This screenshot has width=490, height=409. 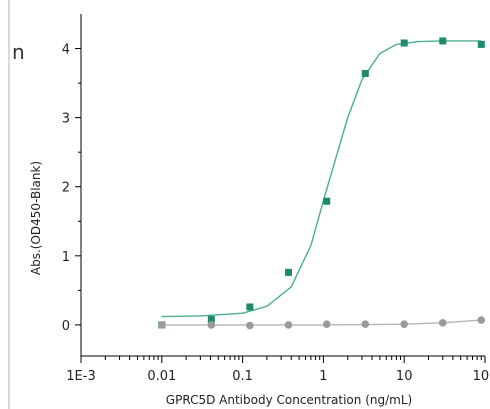 I want to click on y-tick-label: 4, so click(x=66, y=50).